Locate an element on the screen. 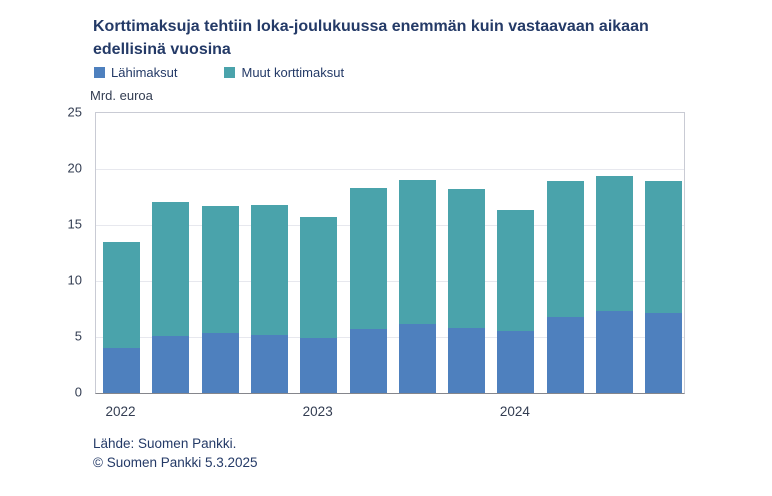  bar-segment-muut-korttimaksut-2022-Q4 is located at coordinates (269, 269).